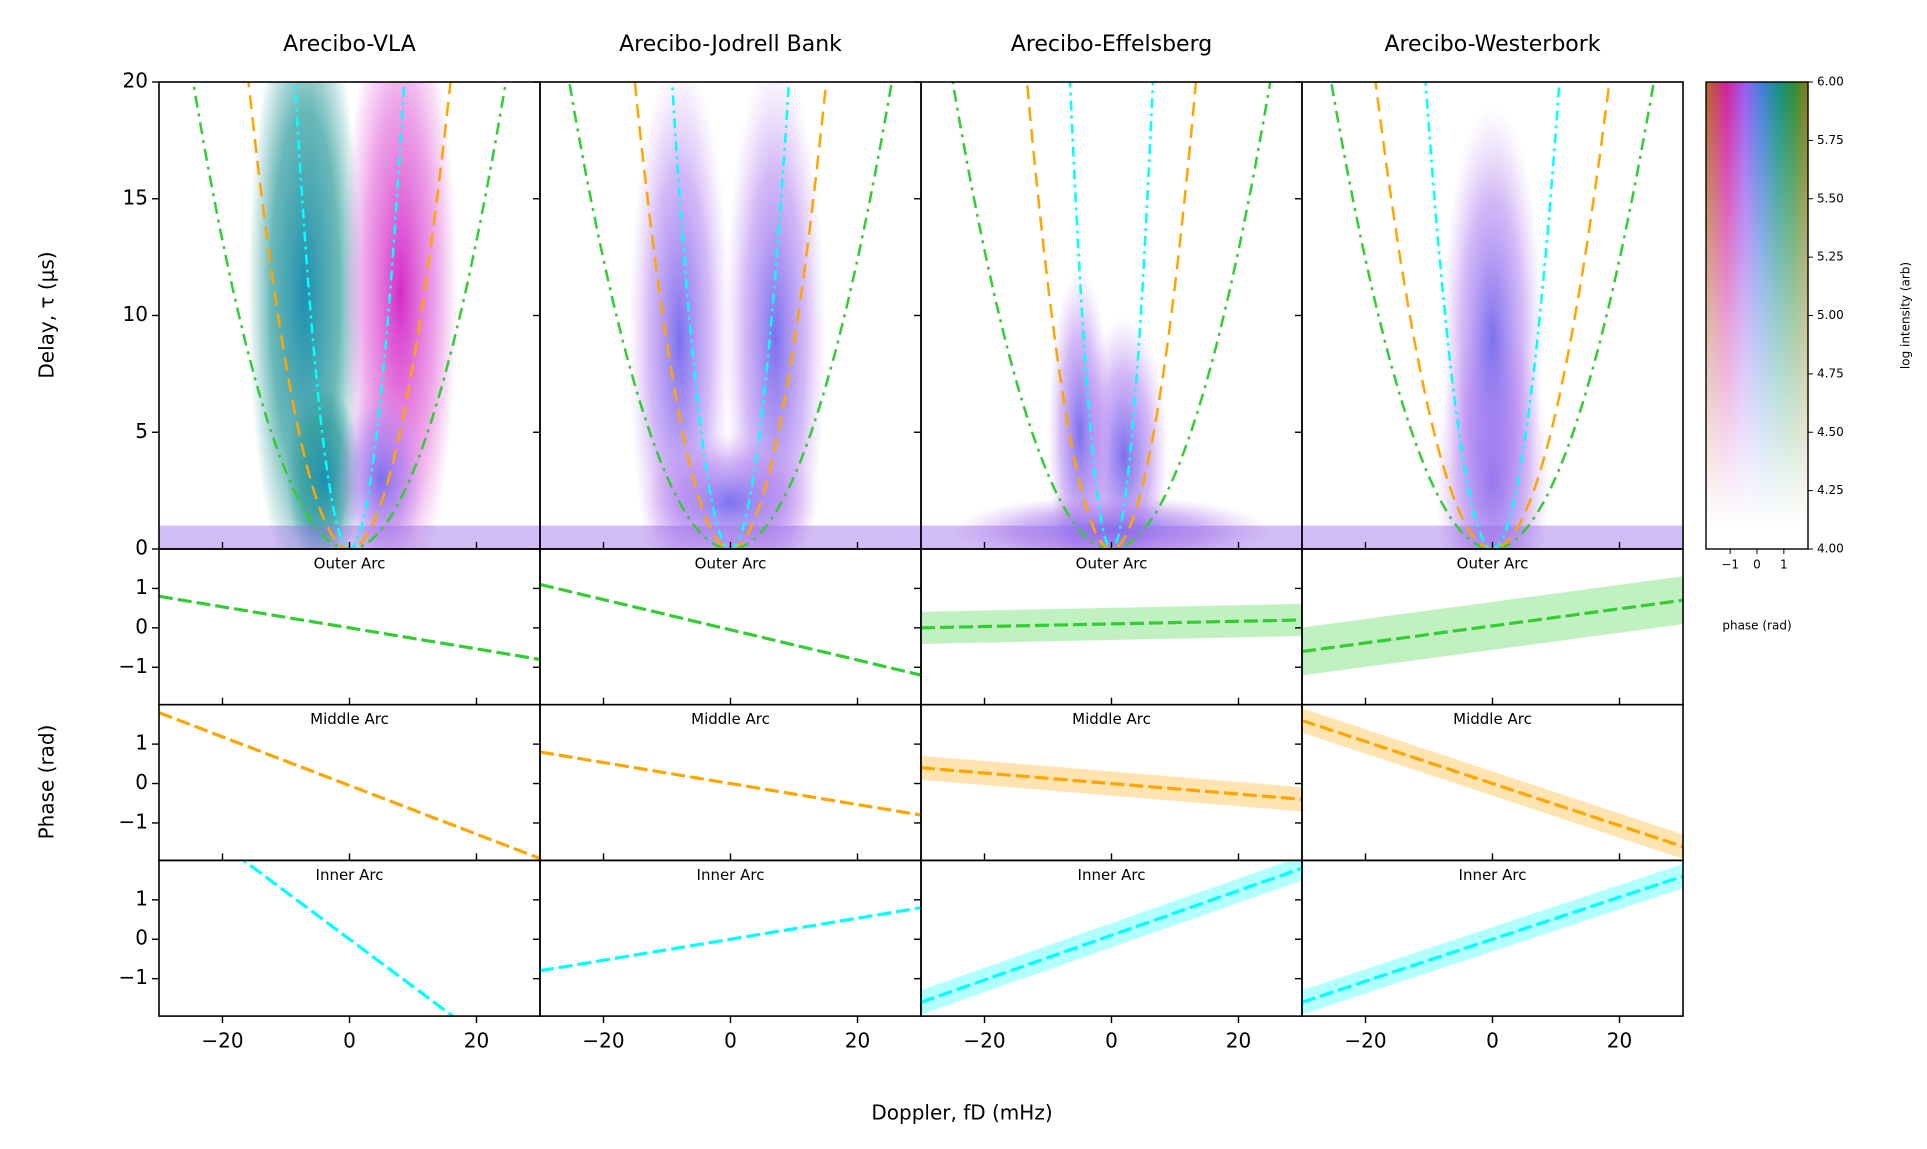 Image resolution: width=1927 pixels, height=1149 pixels. What do you see at coordinates (1756, 626) in the screenshot?
I see `colorbar-x-label: phase (rad)` at bounding box center [1756, 626].